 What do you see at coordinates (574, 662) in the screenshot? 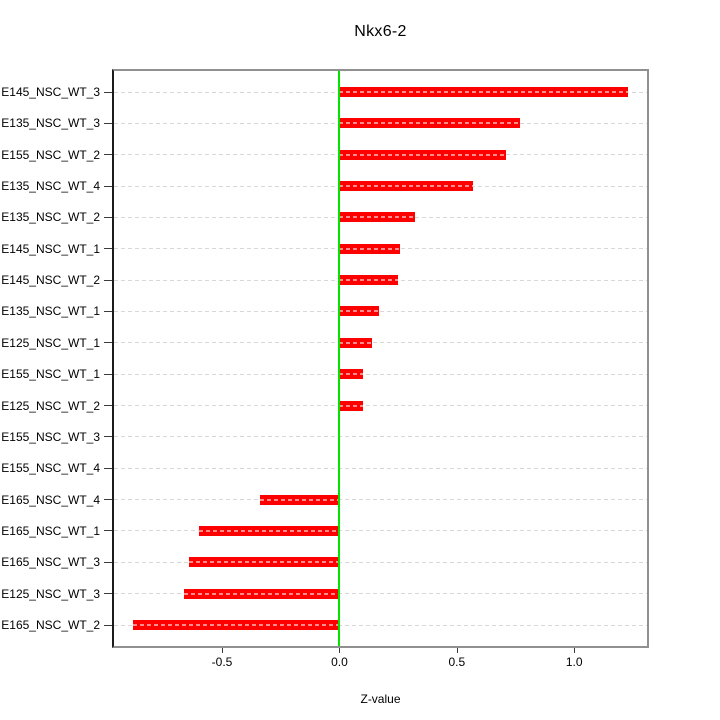
I see `x-tick-label: 1.0` at bounding box center [574, 662].